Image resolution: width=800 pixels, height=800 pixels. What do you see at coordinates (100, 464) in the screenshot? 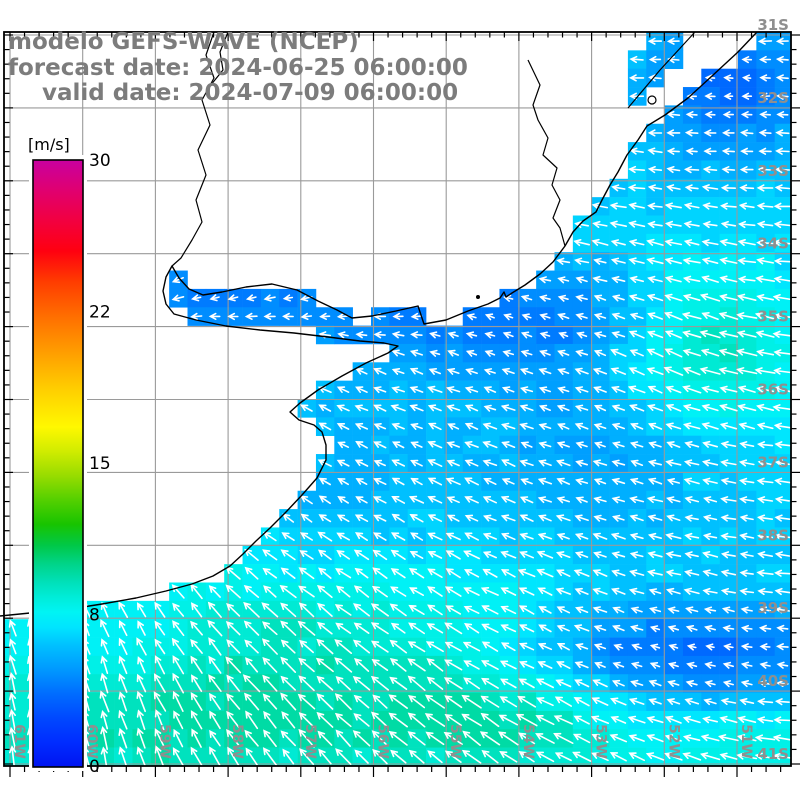
I see `colorbar-tick-label: 15` at bounding box center [100, 464].